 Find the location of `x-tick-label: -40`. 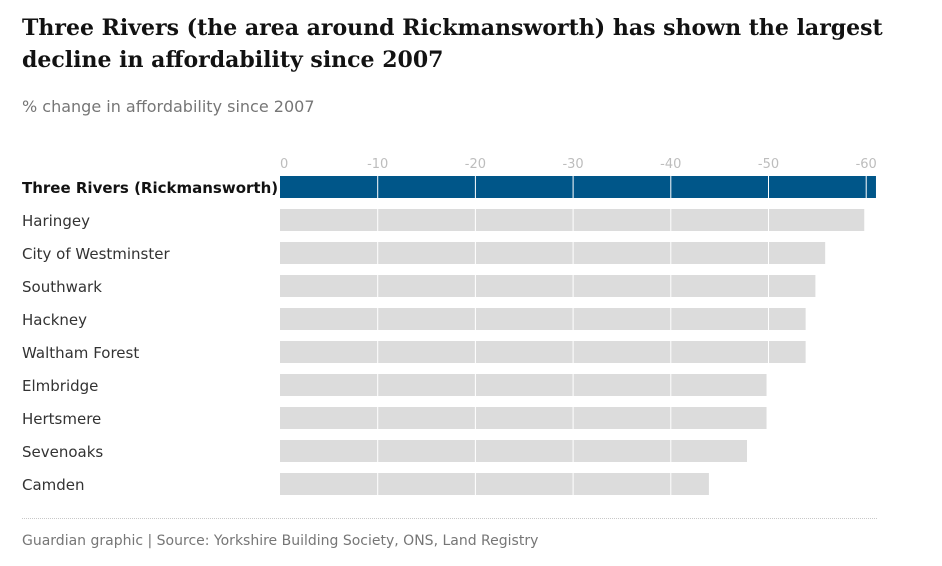

x-tick-label: -40 is located at coordinates (670, 164).